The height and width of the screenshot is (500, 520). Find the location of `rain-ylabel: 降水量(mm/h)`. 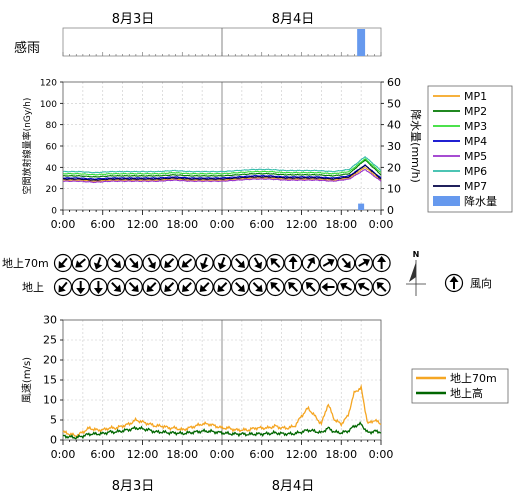

rain-ylabel: 降水量(mm/h) is located at coordinates (416, 146).